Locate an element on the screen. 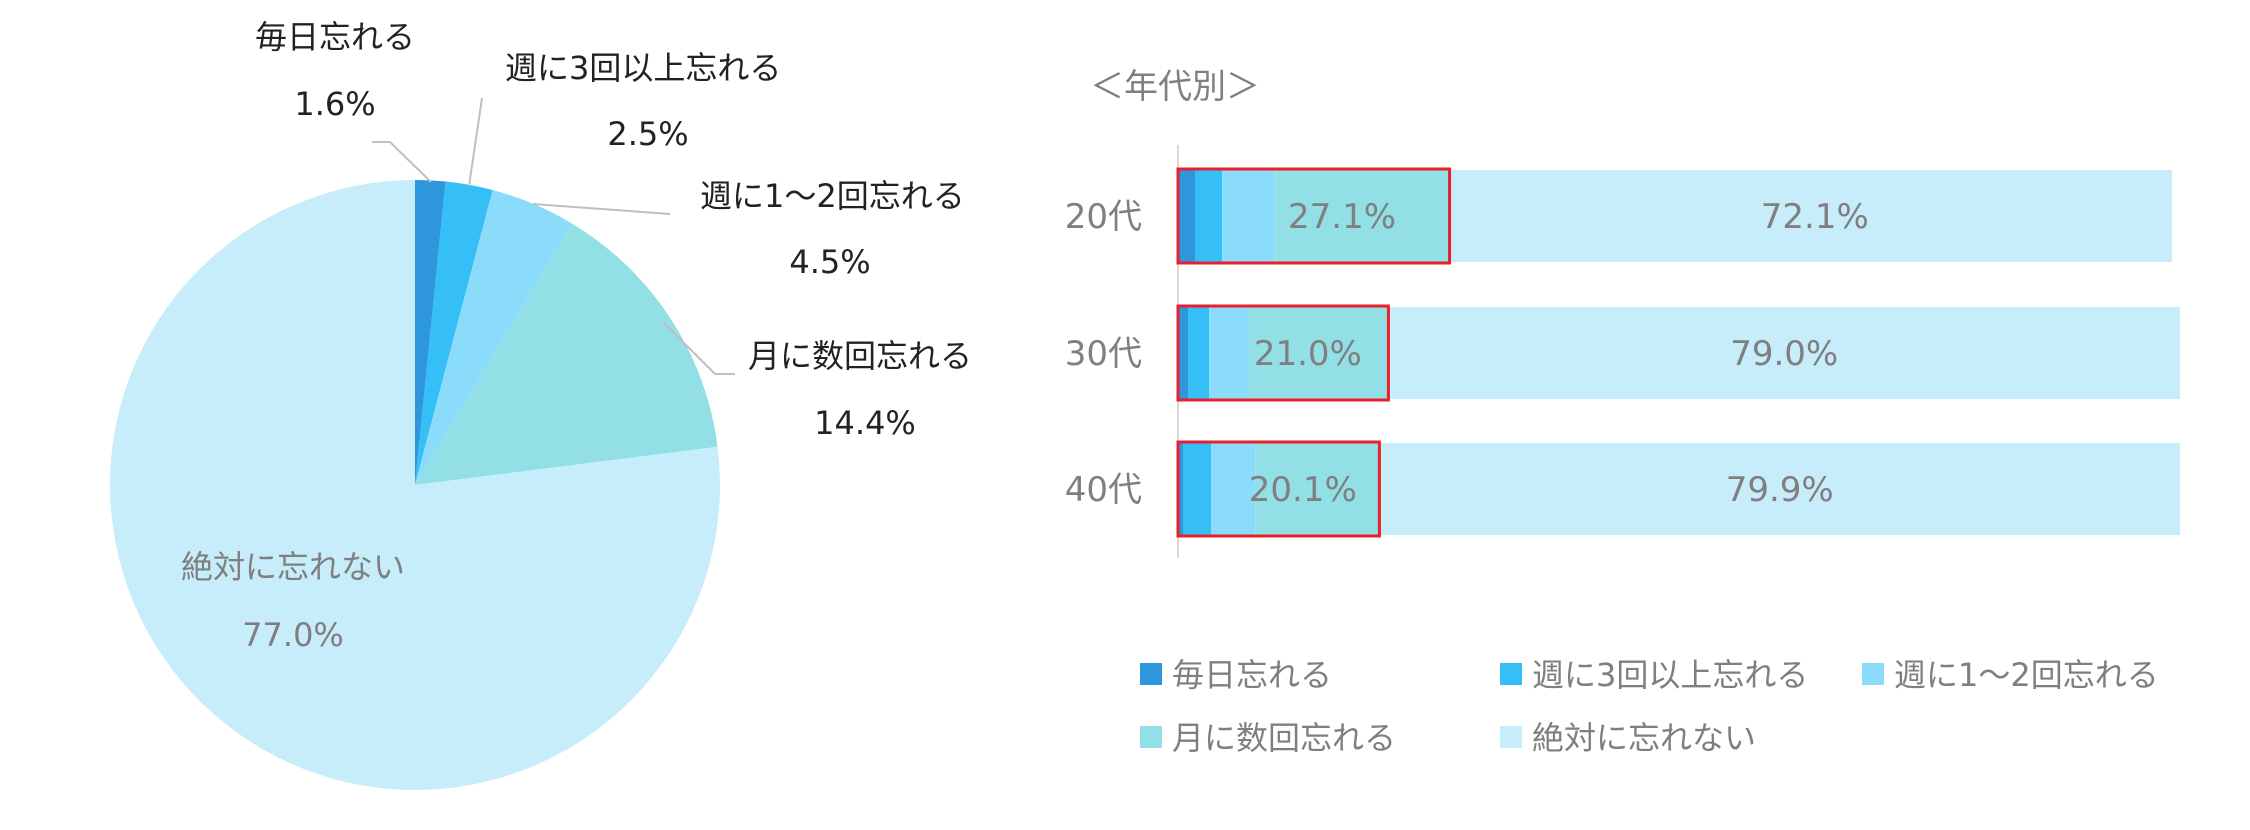 Image resolution: width=2250 pixels, height=830 pixels. pie-value-monthly: 14.4% is located at coordinates (865, 423).